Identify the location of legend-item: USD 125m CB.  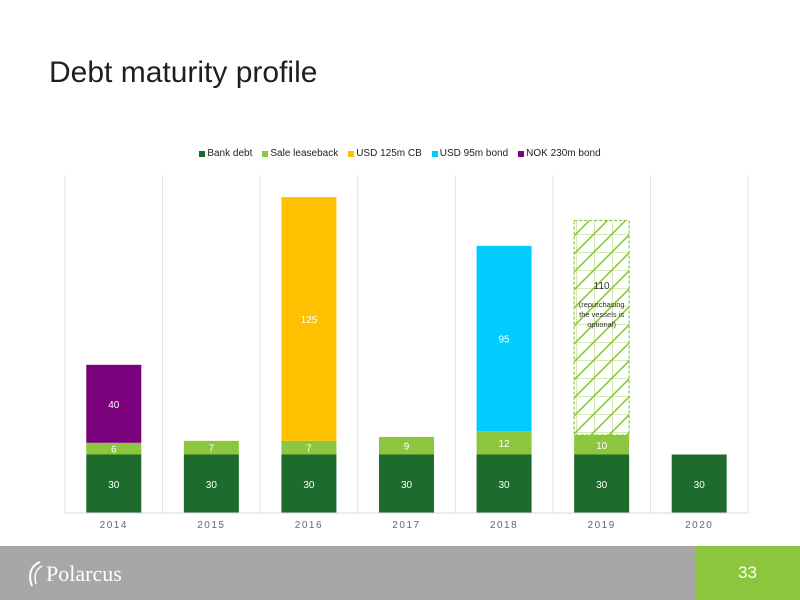
(385, 153).